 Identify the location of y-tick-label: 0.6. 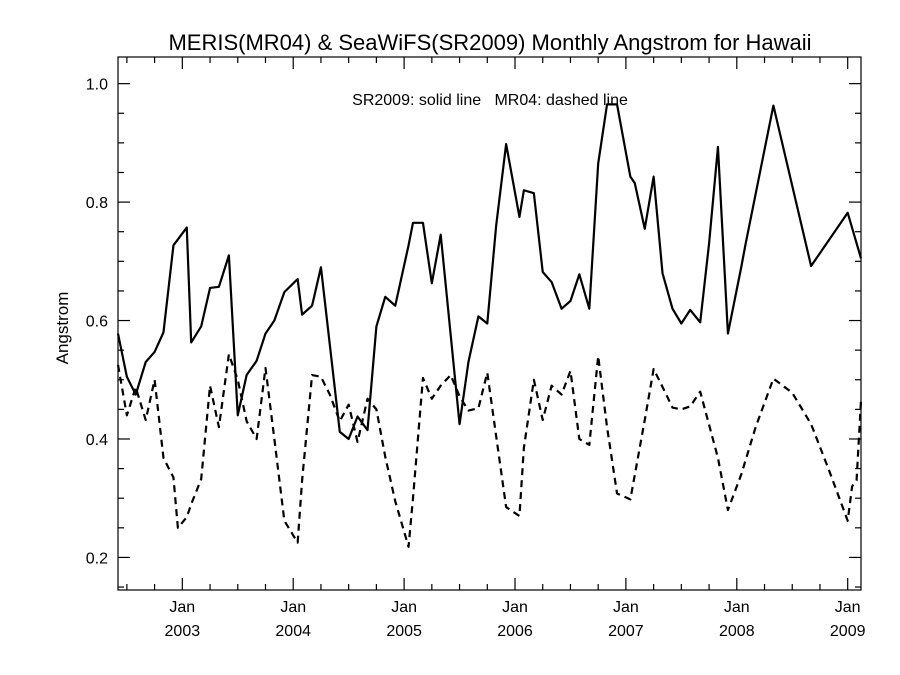
(97, 322).